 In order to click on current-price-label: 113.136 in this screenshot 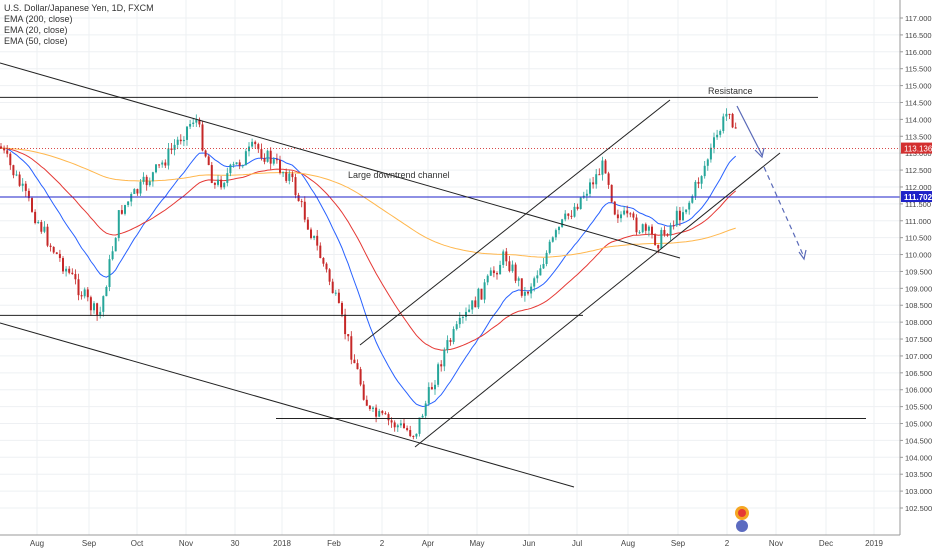, I will do `click(918, 149)`.